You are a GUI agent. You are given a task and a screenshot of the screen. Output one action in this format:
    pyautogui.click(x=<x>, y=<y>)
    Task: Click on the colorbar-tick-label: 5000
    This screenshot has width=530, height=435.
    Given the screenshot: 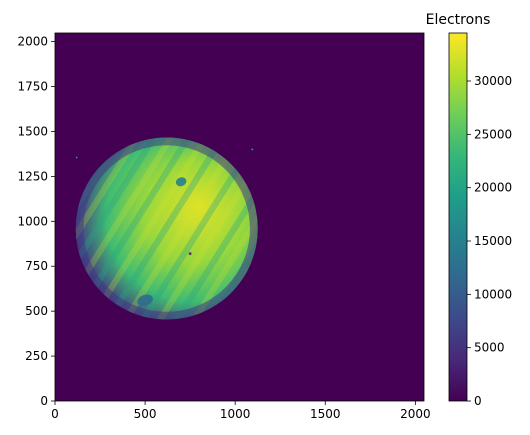 What is the action you would take?
    pyautogui.click(x=489, y=348)
    